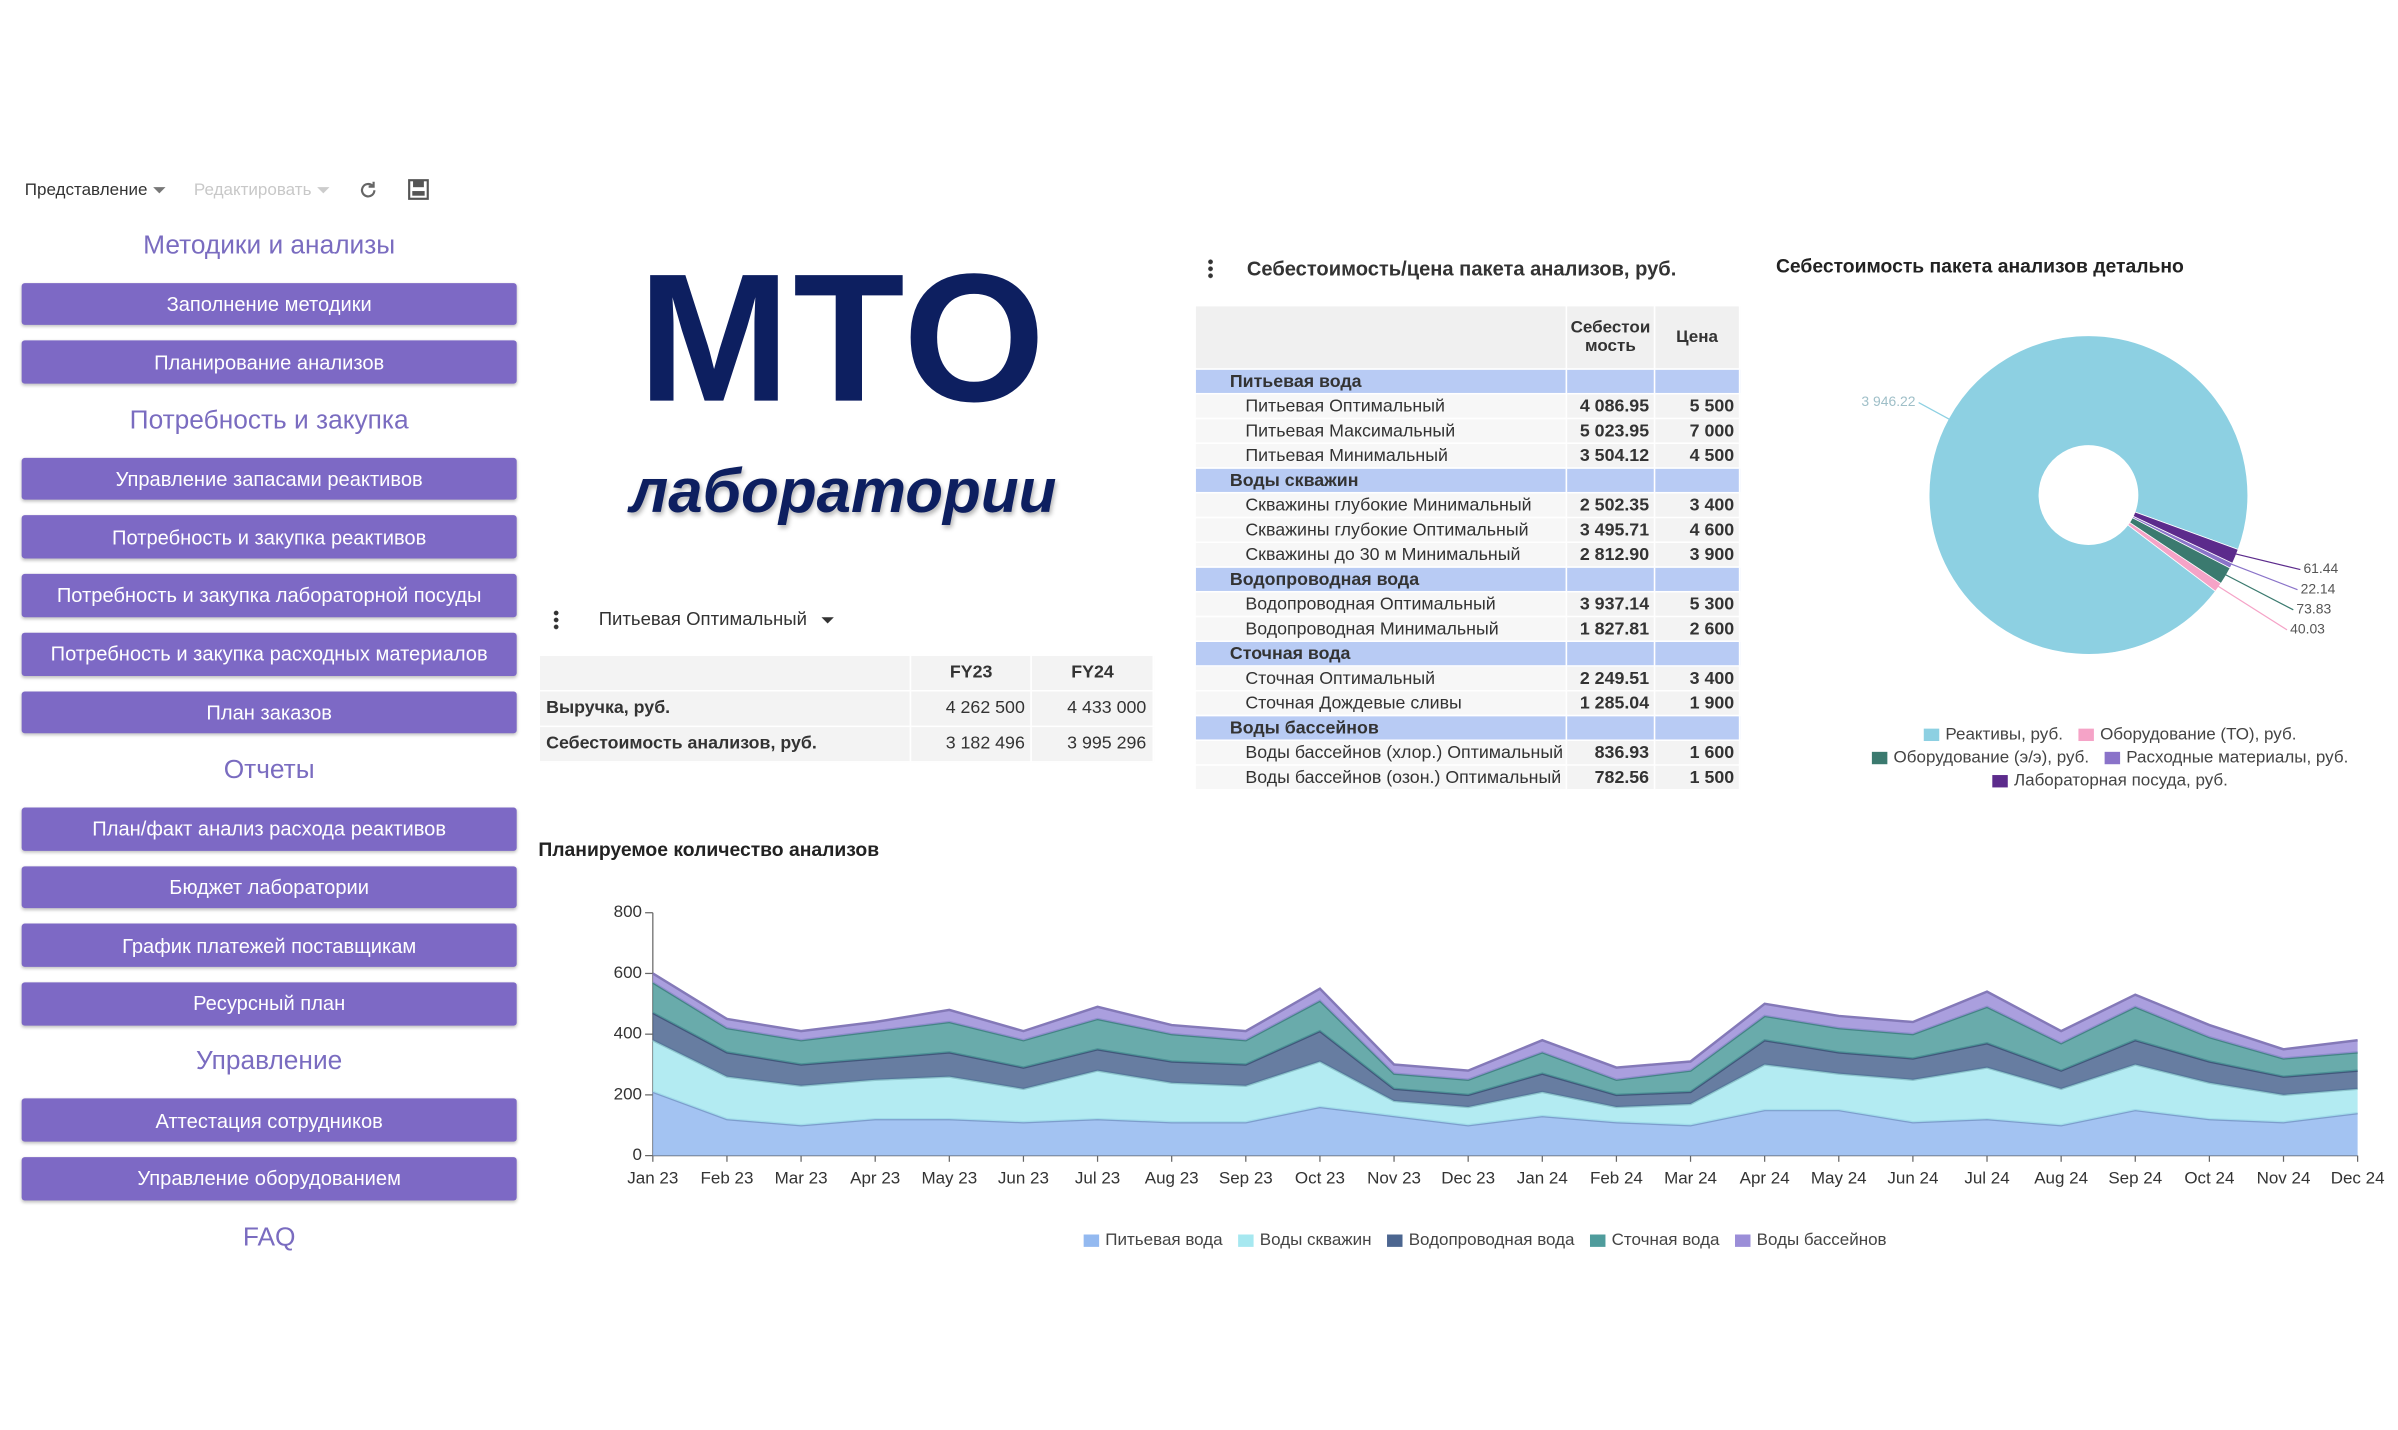 This screenshot has height=1430, width=2398. What do you see at coordinates (2004, 733) in the screenshot?
I see `legend-label: Реактивы, руб.` at bounding box center [2004, 733].